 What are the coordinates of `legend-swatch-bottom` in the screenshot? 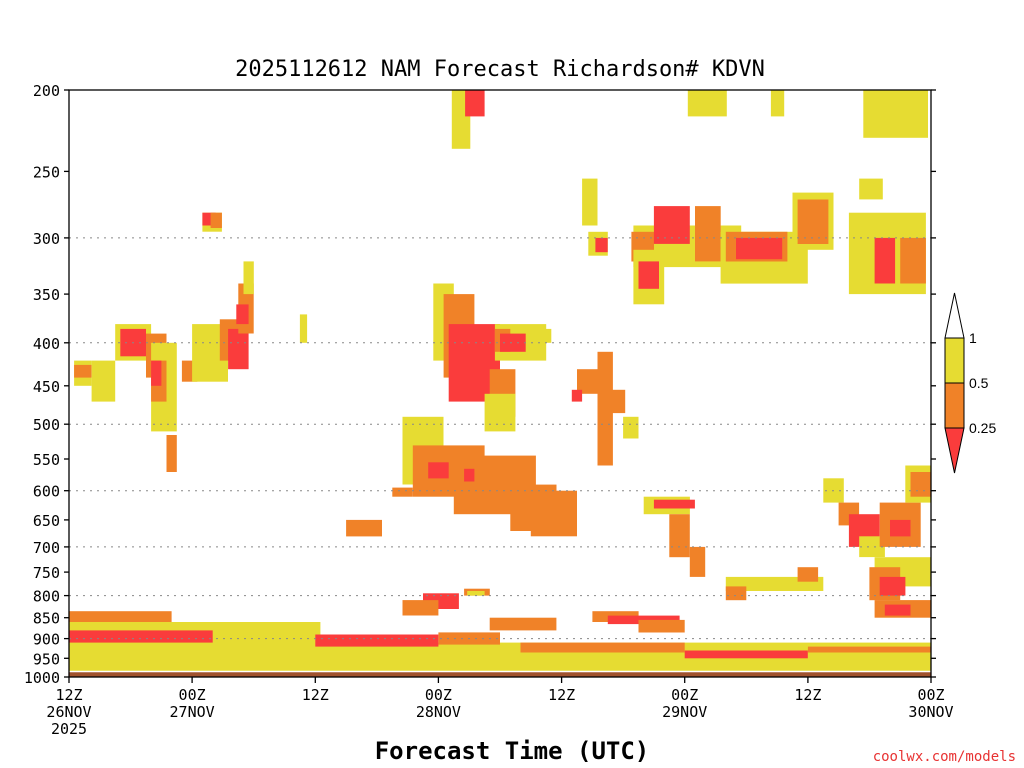 It's located at (954, 450).